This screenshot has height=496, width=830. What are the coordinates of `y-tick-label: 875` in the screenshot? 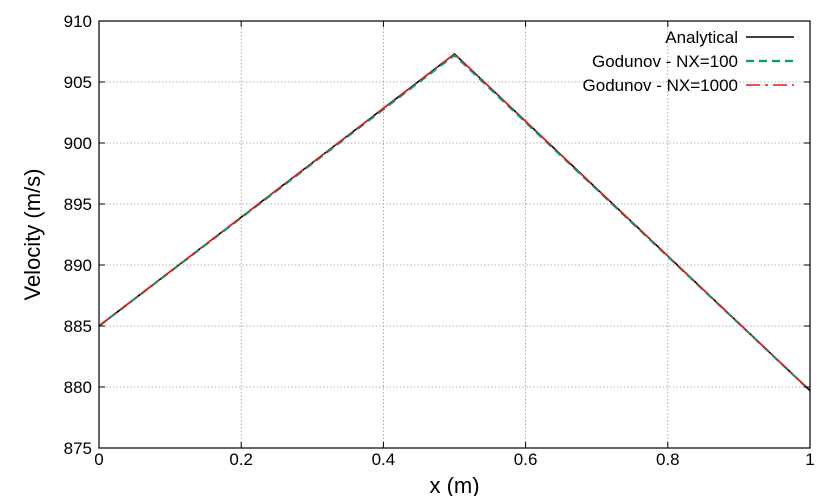 It's located at (78, 448).